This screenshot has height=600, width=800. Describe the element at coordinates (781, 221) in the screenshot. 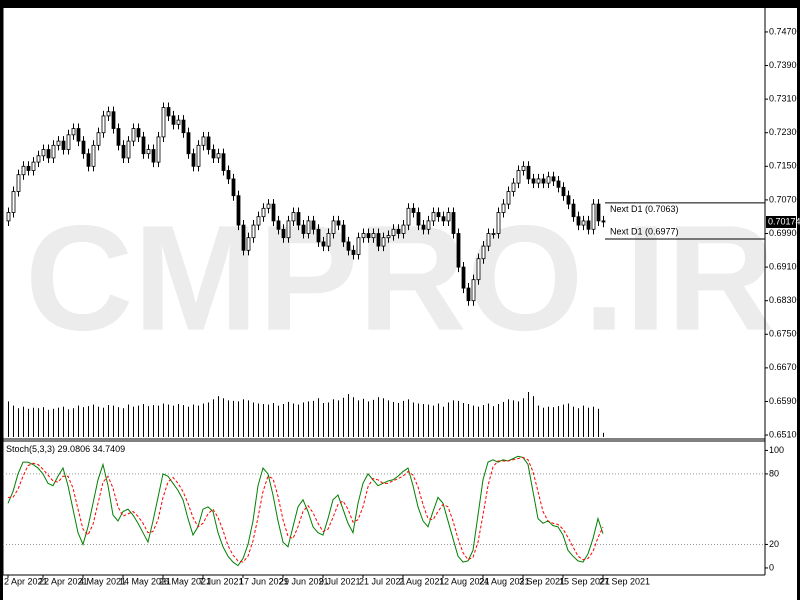

I see `last-price-box` at that location.